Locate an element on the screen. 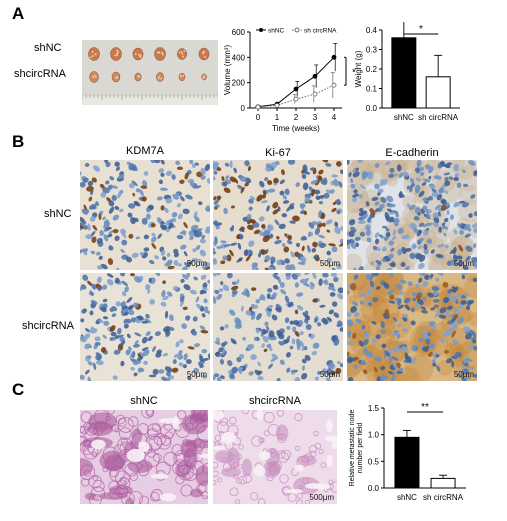  tumor-photo is located at coordinates (150, 72).